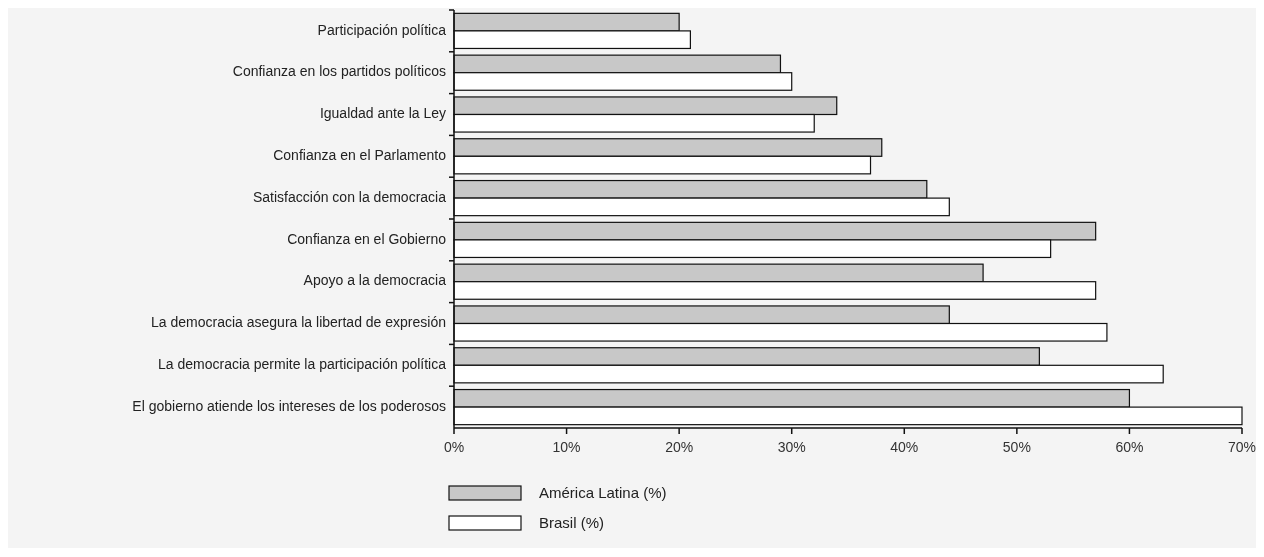 This screenshot has width=1264, height=557. I want to click on y-tick-label: Participación política, so click(382, 29).